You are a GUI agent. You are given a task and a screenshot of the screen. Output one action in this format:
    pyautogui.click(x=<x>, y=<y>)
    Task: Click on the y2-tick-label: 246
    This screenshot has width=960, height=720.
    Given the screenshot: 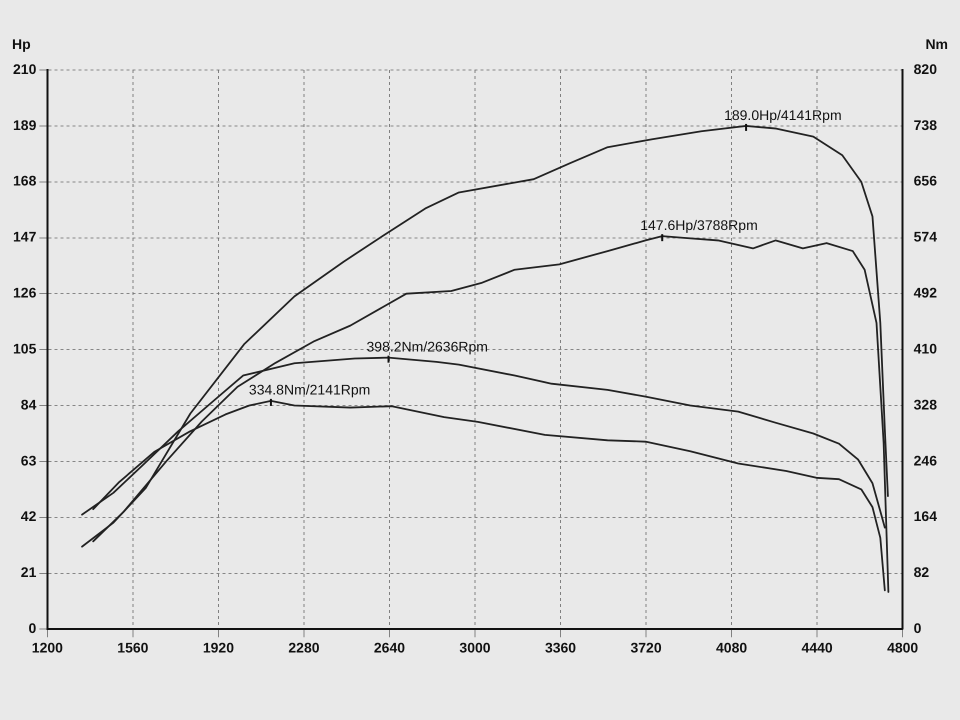 What is the action you would take?
    pyautogui.click(x=926, y=460)
    